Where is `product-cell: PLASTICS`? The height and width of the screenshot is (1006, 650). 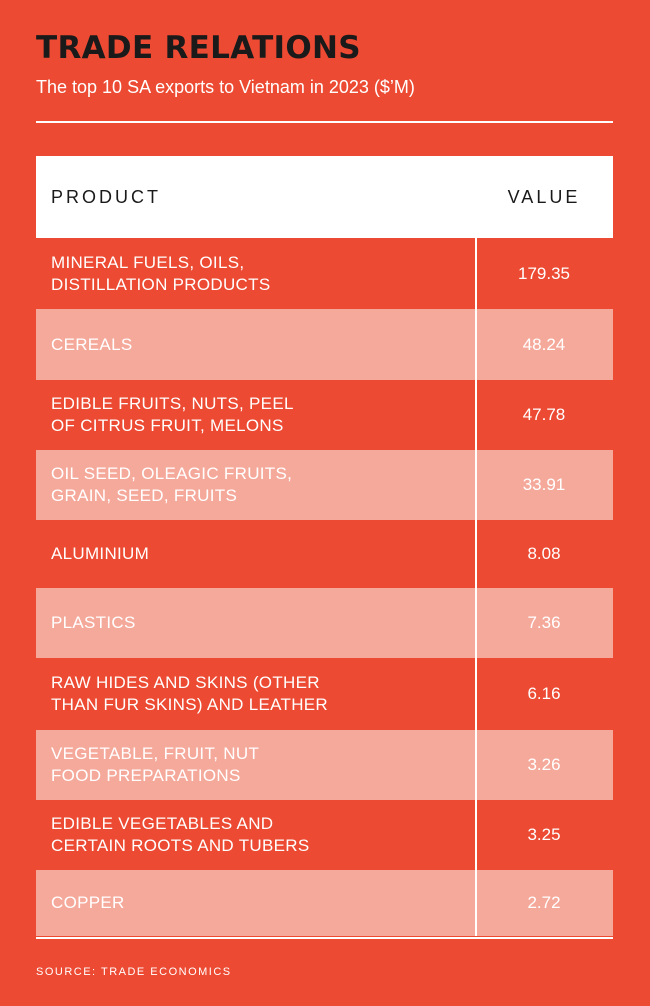
product-cell: PLASTICS is located at coordinates (93, 622).